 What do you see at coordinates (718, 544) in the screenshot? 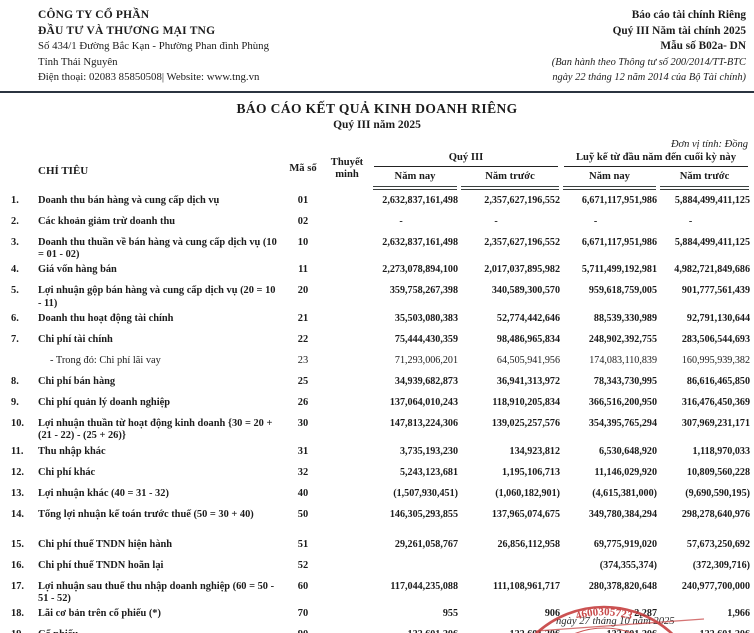
I see `value-ytd-prior: 57,673,250,692` at bounding box center [718, 544].